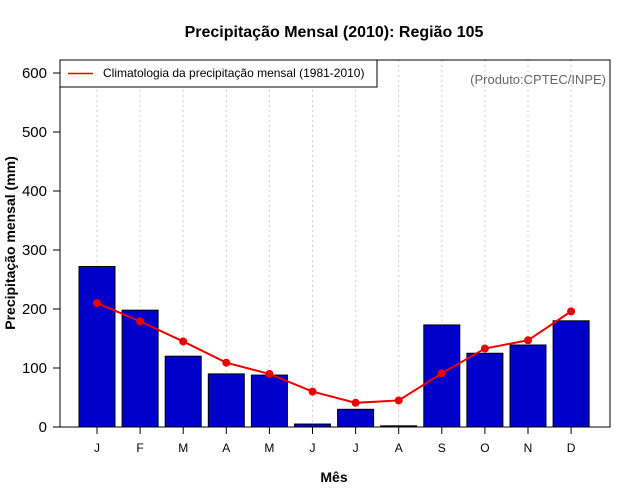 This screenshot has height=500, width=640. What do you see at coordinates (538, 79) in the screenshot?
I see `source-annotation: (Produto:CPTEC/INPE)` at bounding box center [538, 79].